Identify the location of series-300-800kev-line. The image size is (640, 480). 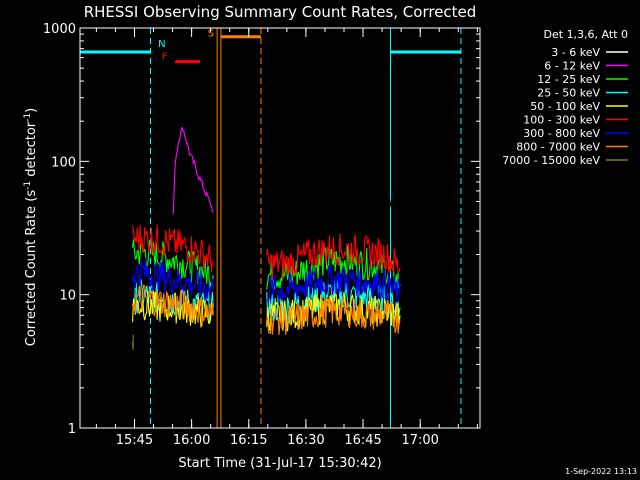
(266, 280).